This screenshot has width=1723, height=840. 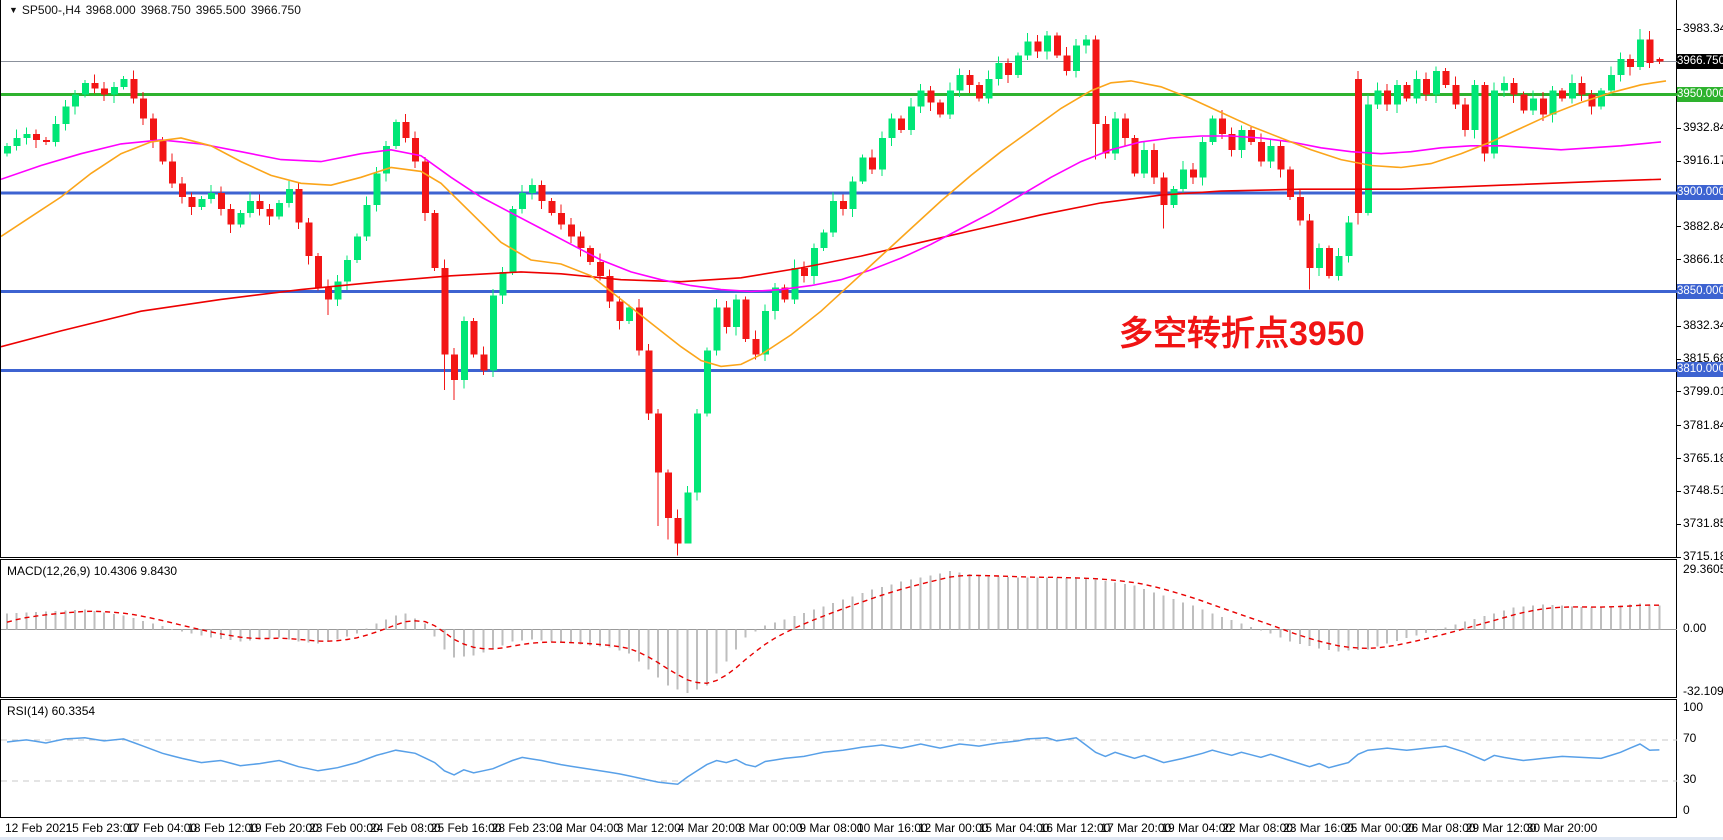 What do you see at coordinates (587, 828) in the screenshot?
I see `time-axis-label: 2 Mar 04:00` at bounding box center [587, 828].